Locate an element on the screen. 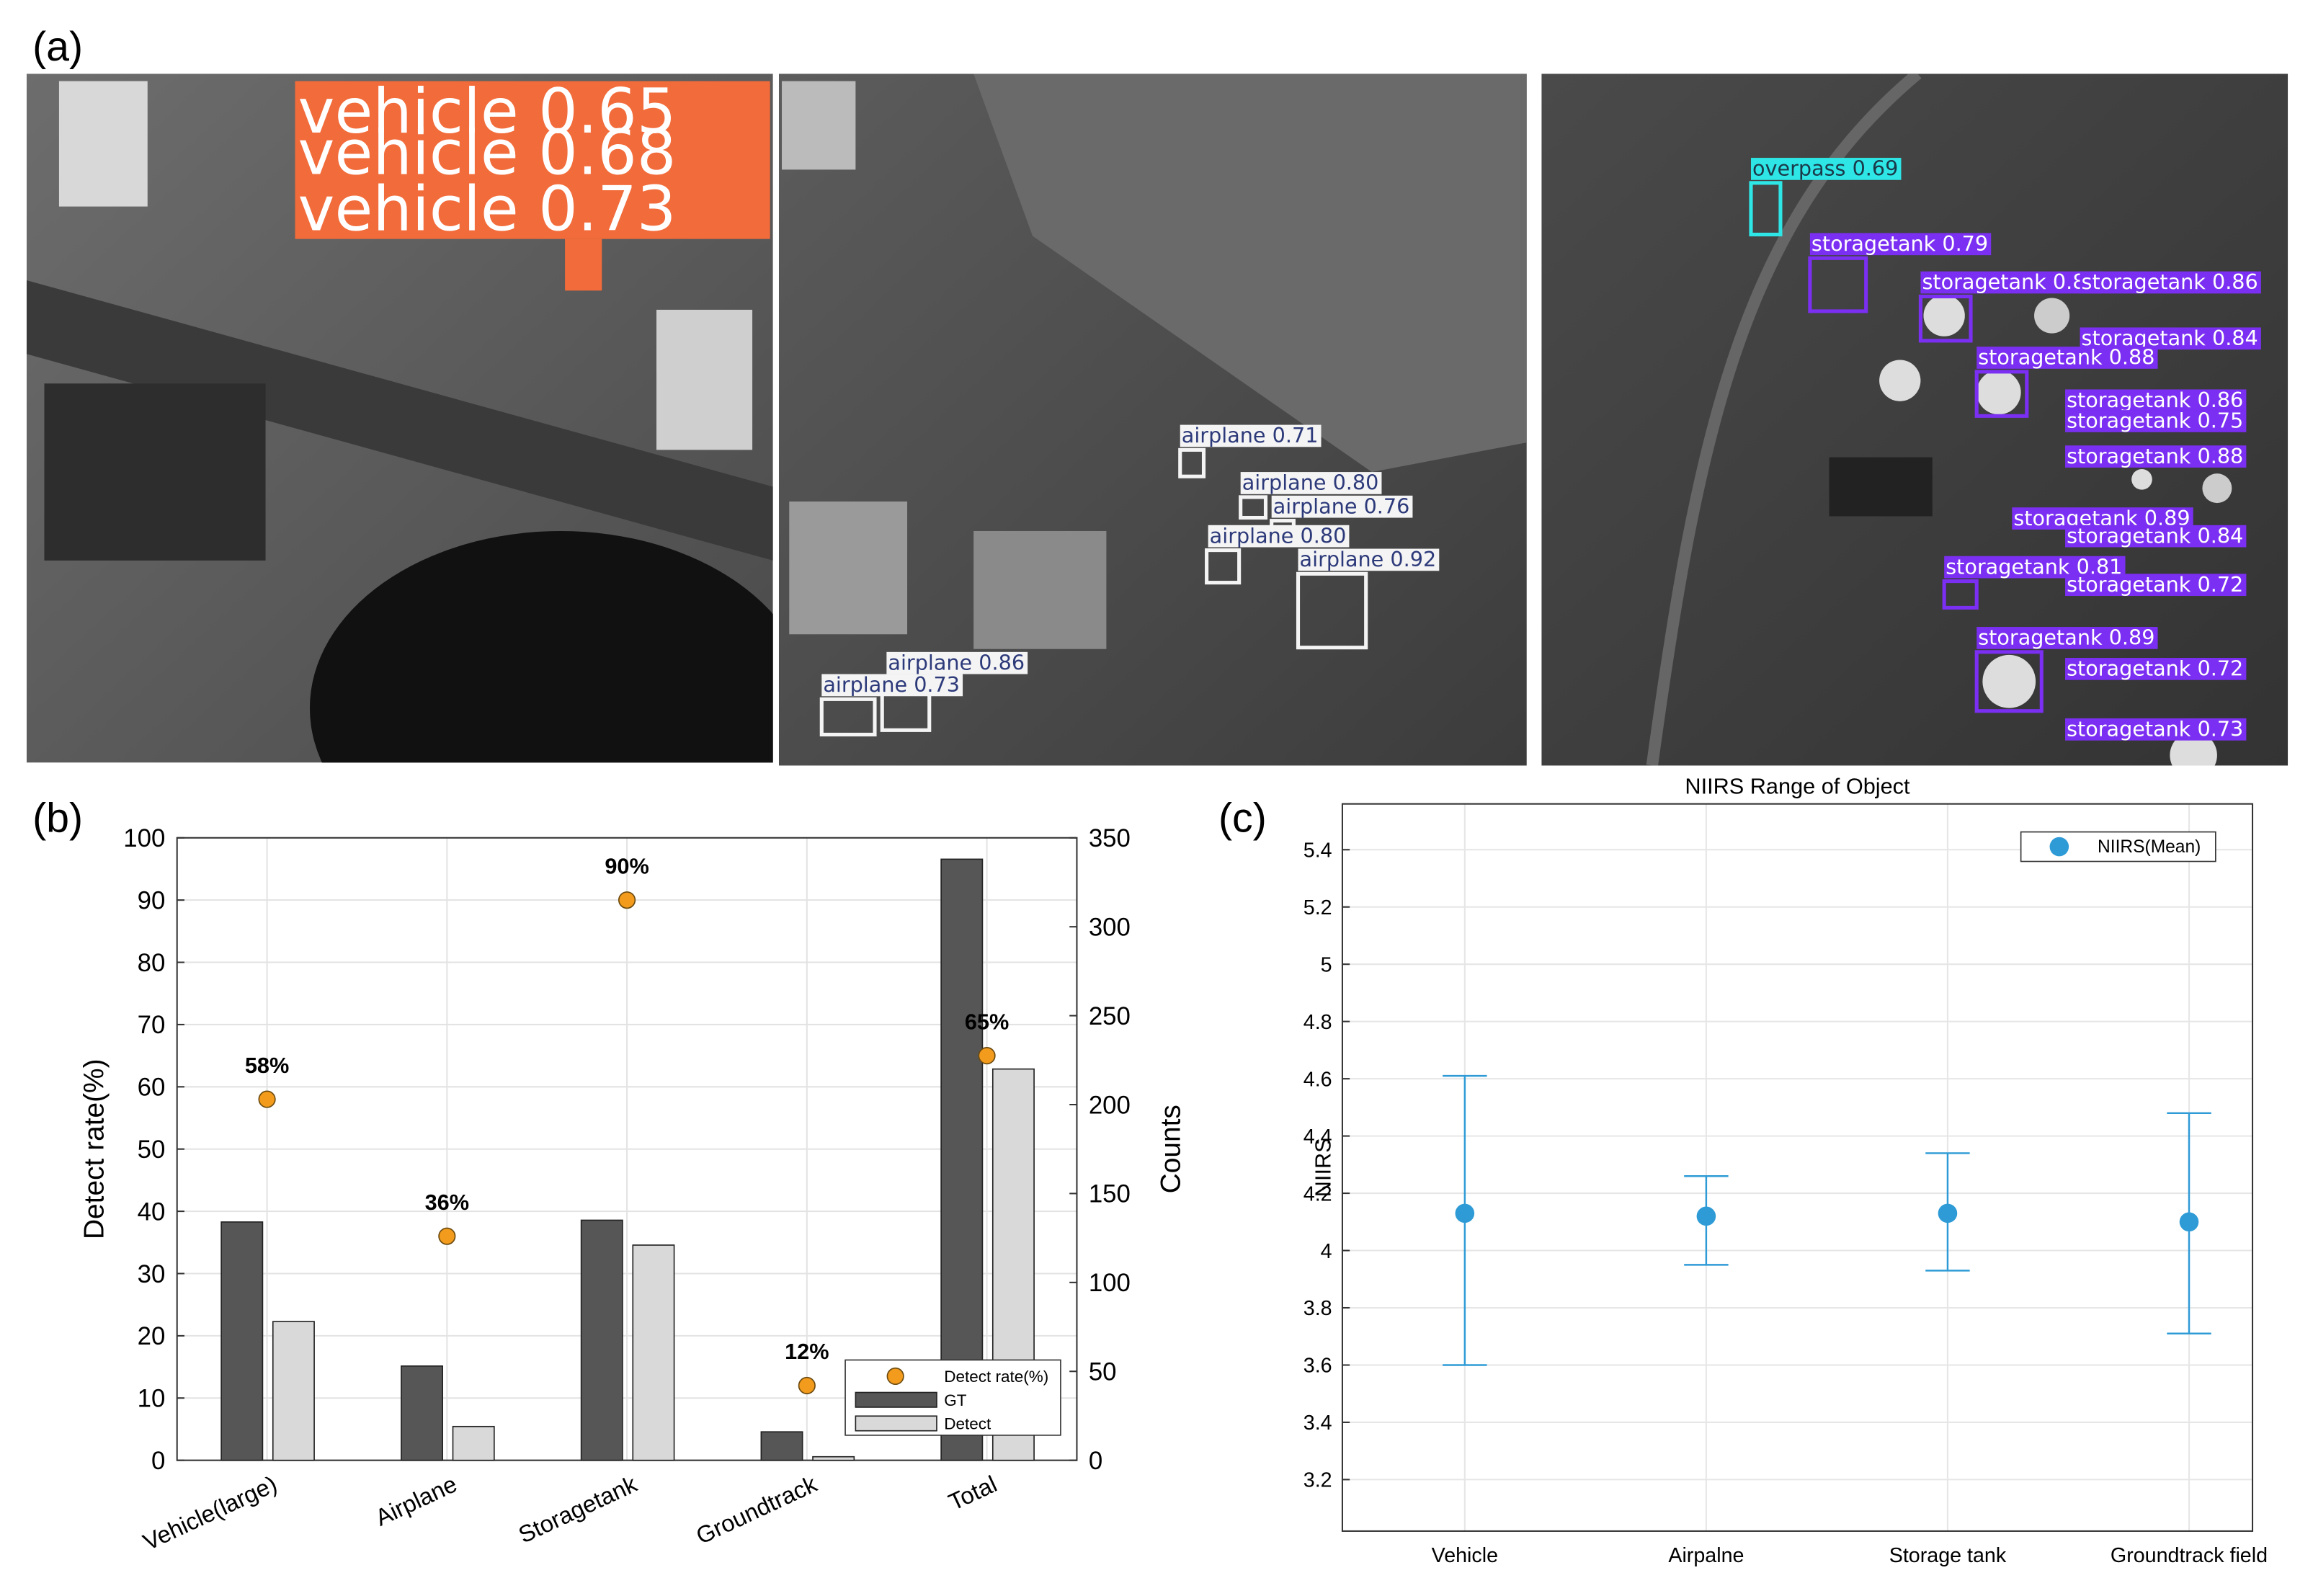 This screenshot has width=2313, height=1596. detection-label: vehicle 0.73 is located at coordinates (487, 209).